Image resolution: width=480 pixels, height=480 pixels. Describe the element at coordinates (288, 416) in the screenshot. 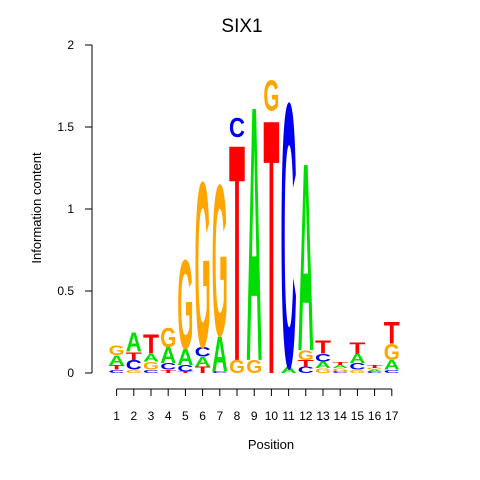

I see `x-tick-label: 11` at that location.